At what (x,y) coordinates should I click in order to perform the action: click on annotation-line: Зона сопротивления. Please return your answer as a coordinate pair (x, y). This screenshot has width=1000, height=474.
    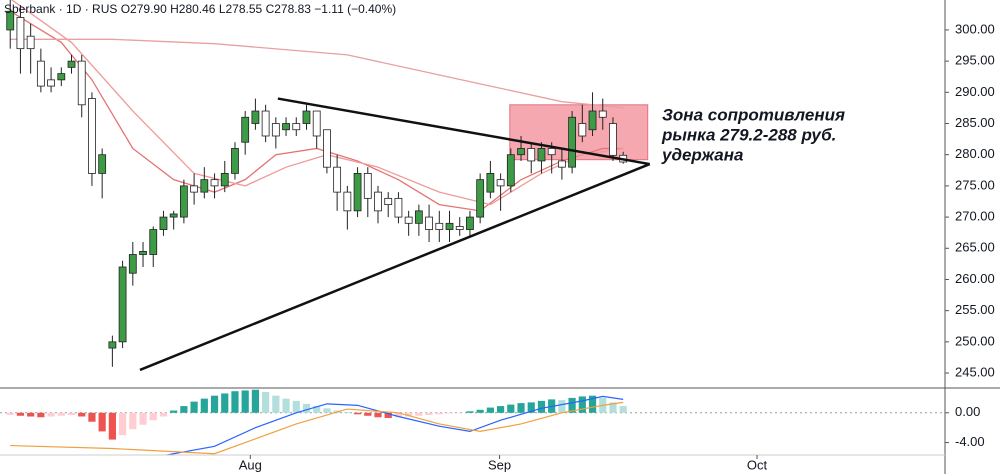
    Looking at the image, I should click on (753, 114).